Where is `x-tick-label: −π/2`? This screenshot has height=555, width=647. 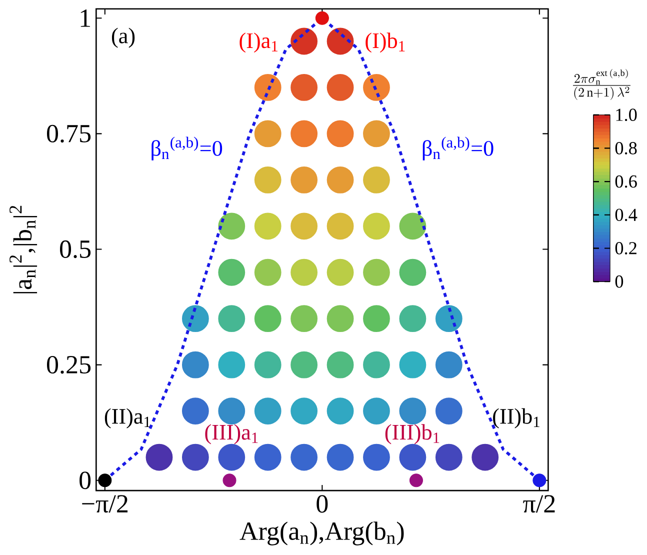 x-tick-label: −π/2 is located at coordinates (105, 504).